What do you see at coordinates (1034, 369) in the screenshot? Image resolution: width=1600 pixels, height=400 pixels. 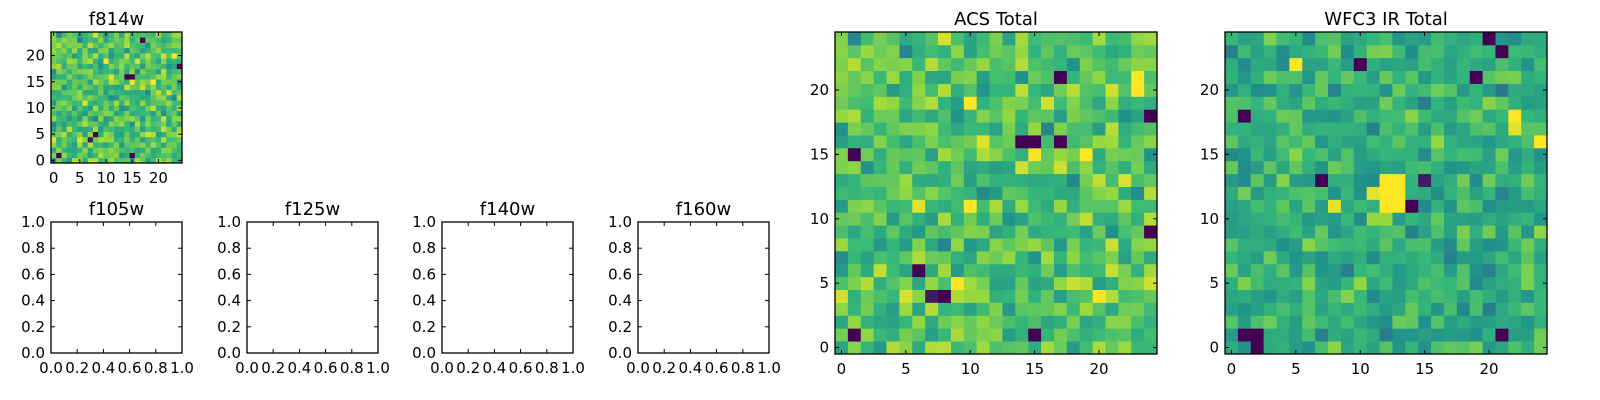 I see `x-tick-label: 15` at bounding box center [1034, 369].